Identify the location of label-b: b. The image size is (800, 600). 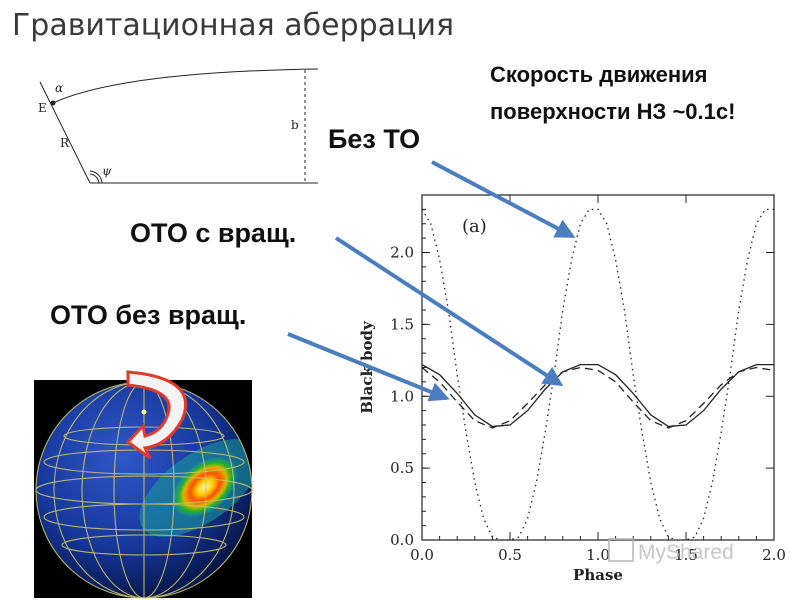
(295, 125).